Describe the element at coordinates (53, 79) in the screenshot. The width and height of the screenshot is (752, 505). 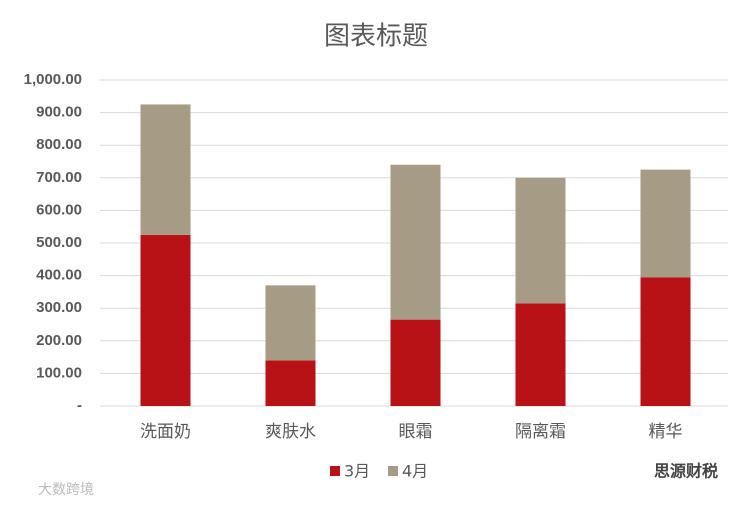
I see `y-tick-label: 1,000.00` at that location.